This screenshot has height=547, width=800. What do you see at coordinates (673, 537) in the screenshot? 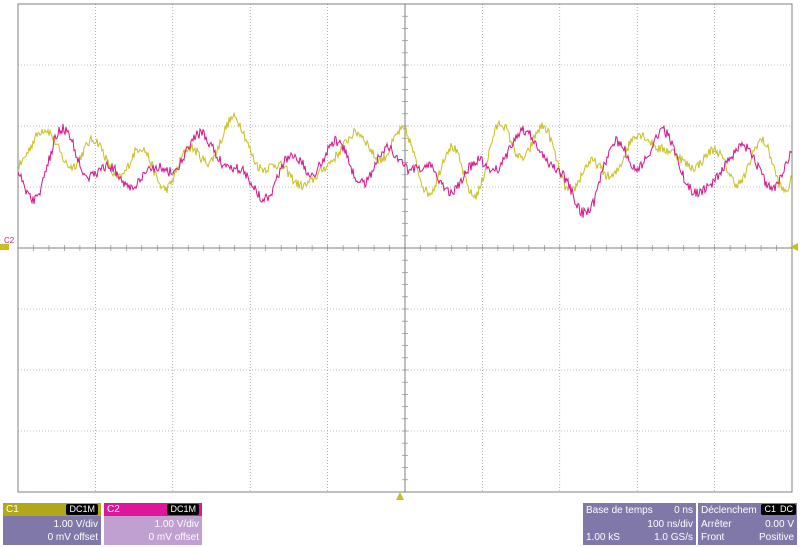
I see `timebase-rate: 1.0 GS/s` at bounding box center [673, 537].